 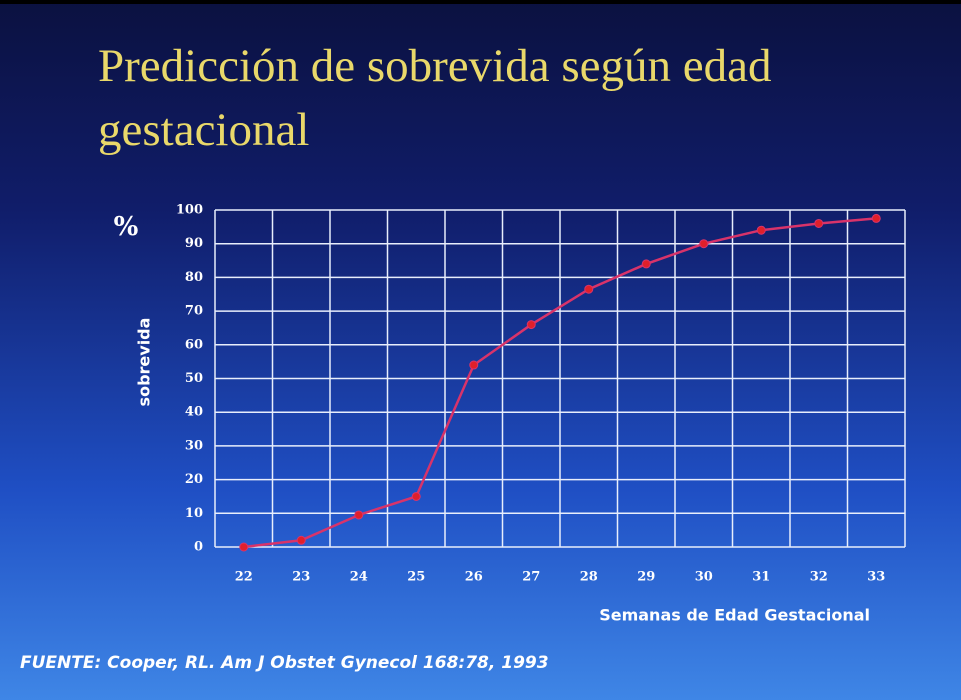 What do you see at coordinates (194, 311) in the screenshot?
I see `y-tick-label: 70` at bounding box center [194, 311].